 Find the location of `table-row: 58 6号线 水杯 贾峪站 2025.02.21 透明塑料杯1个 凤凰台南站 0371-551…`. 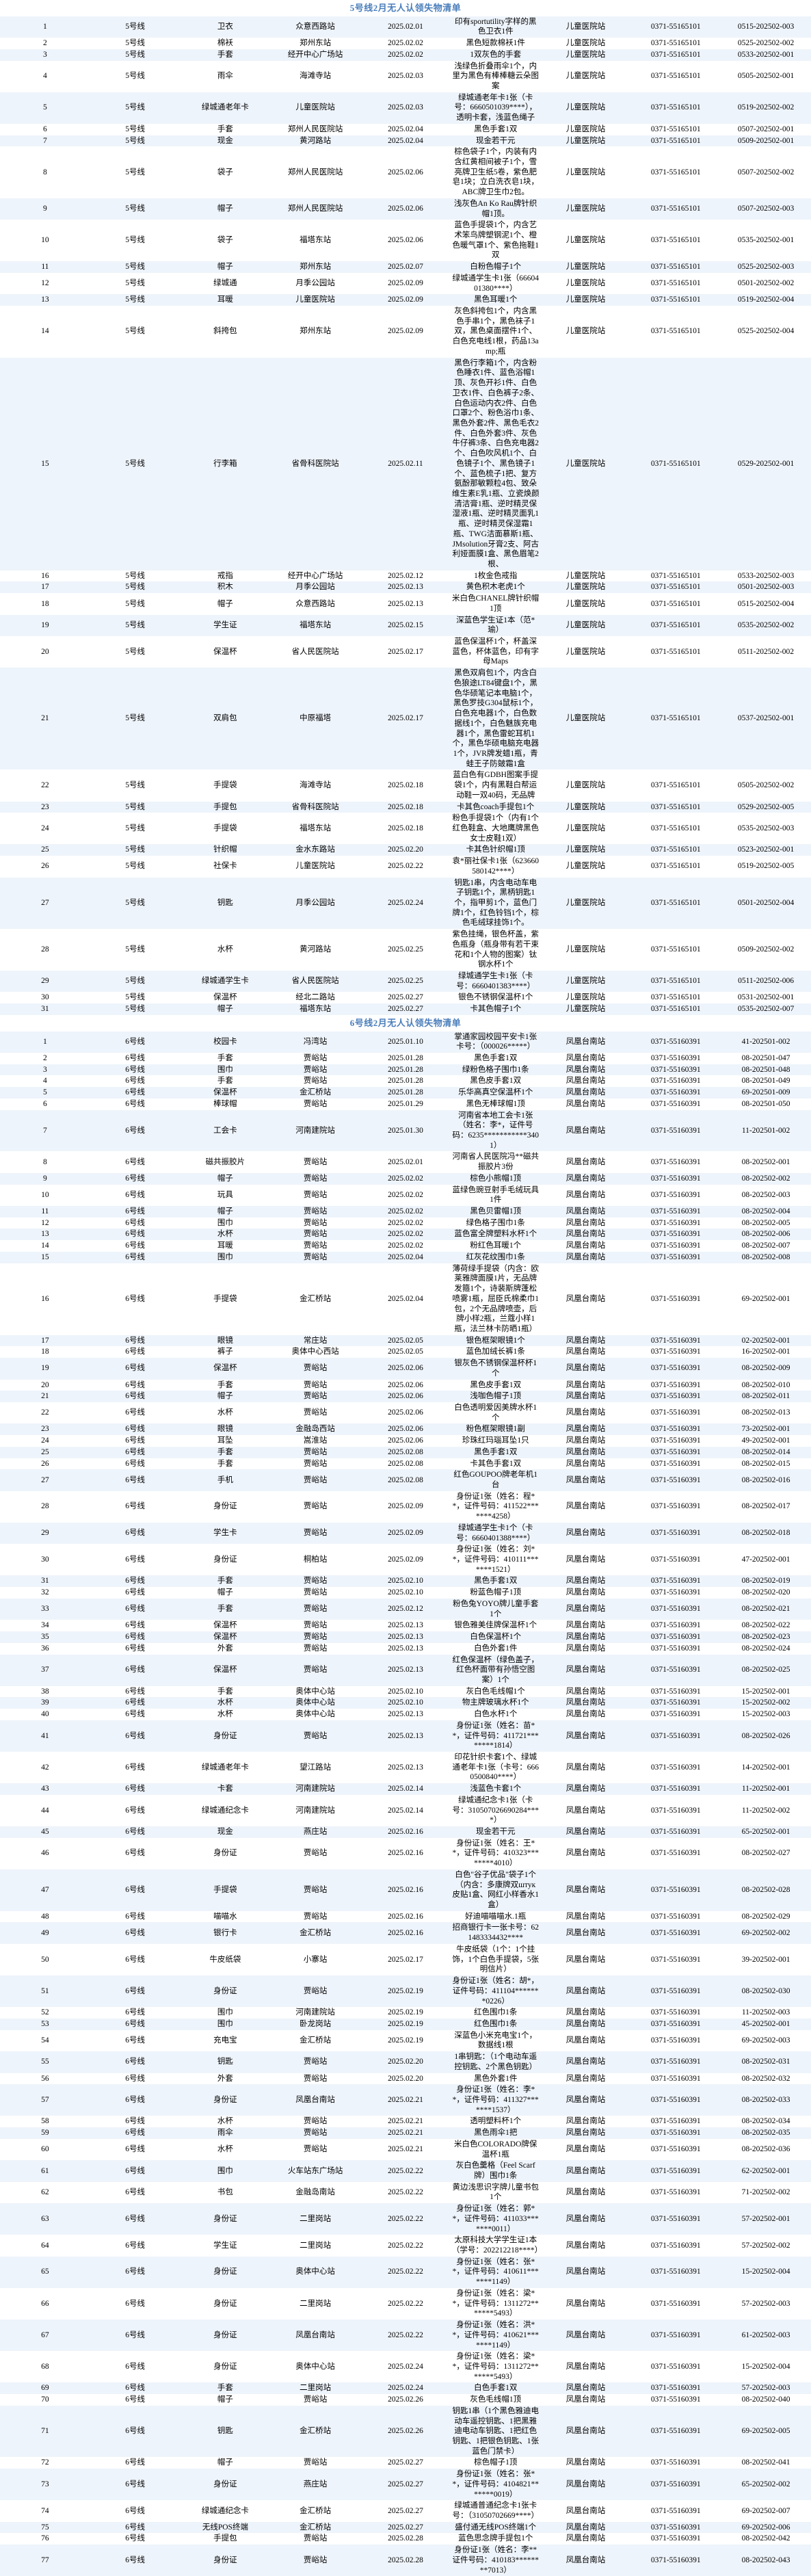

table-row: 58 6号线 水杯 贾峪站 2025.02.21 透明塑料杯1个 凤凰台南站 0371-551… is located at coordinates (405, 2122).